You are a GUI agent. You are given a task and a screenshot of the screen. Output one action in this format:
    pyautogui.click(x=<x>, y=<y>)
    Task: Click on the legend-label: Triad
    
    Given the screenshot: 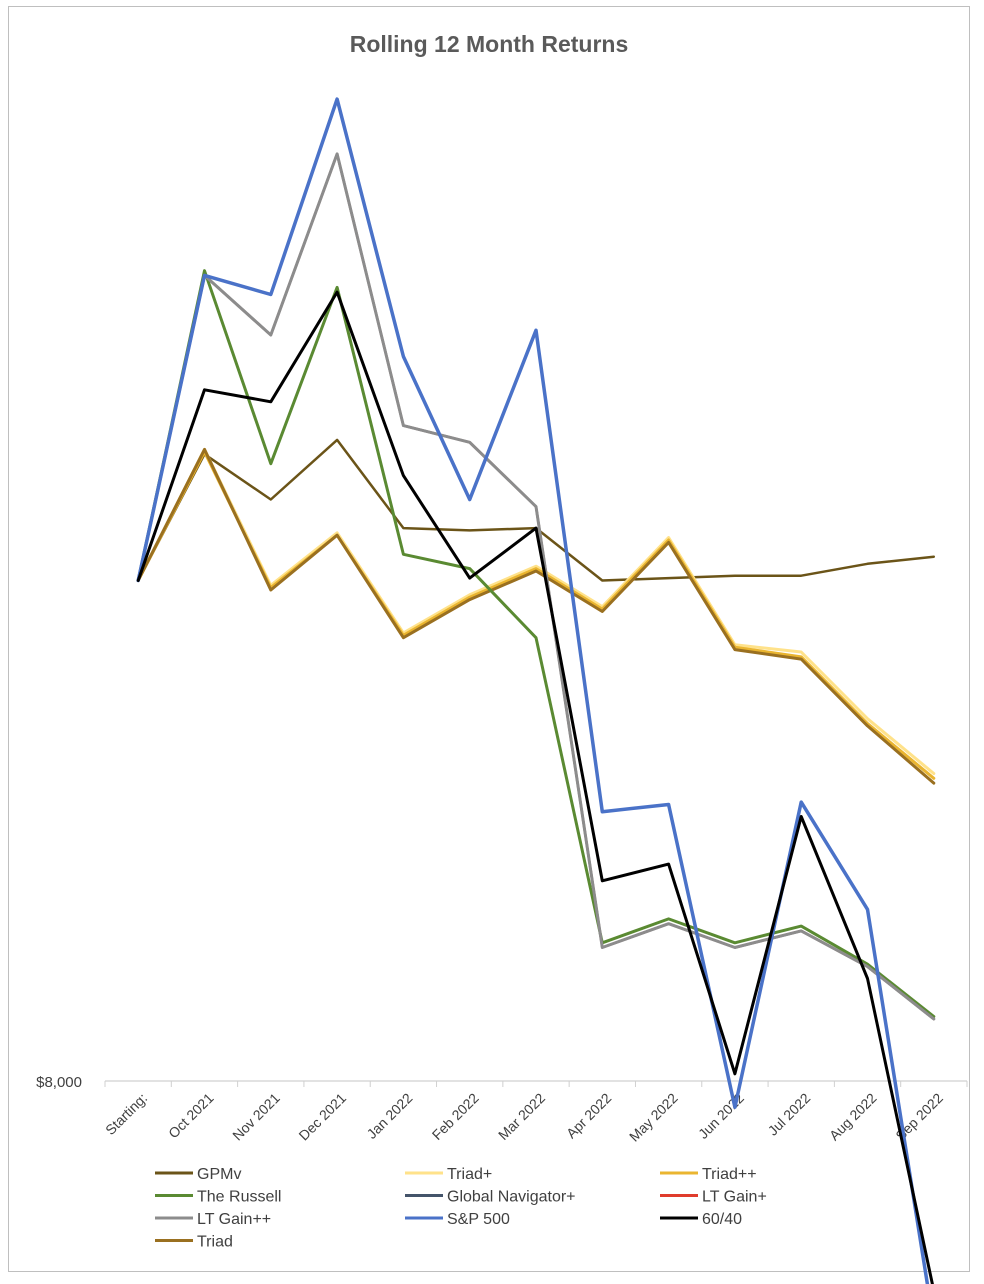 What is the action you would take?
    pyautogui.click(x=215, y=1242)
    